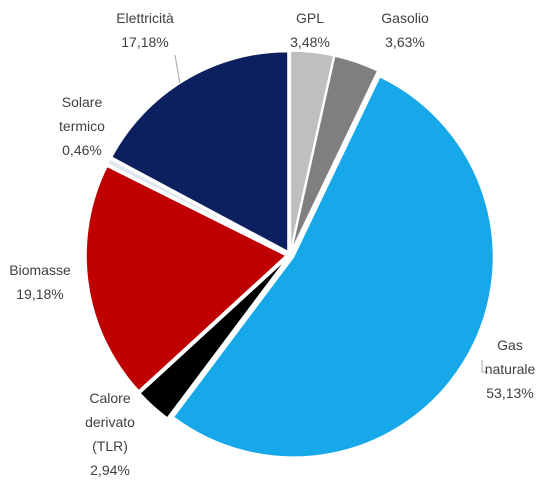 Image resolution: width=553 pixels, height=501 pixels. Describe the element at coordinates (40, 270) in the screenshot. I see `category-label: Biomasse` at that location.